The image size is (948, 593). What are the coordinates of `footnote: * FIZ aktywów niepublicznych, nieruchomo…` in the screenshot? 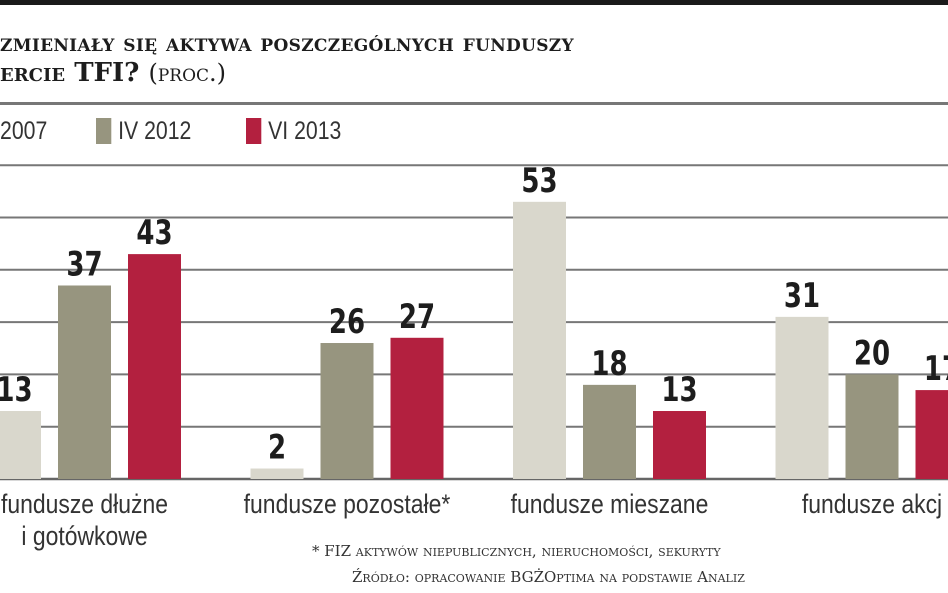 It's located at (516, 551).